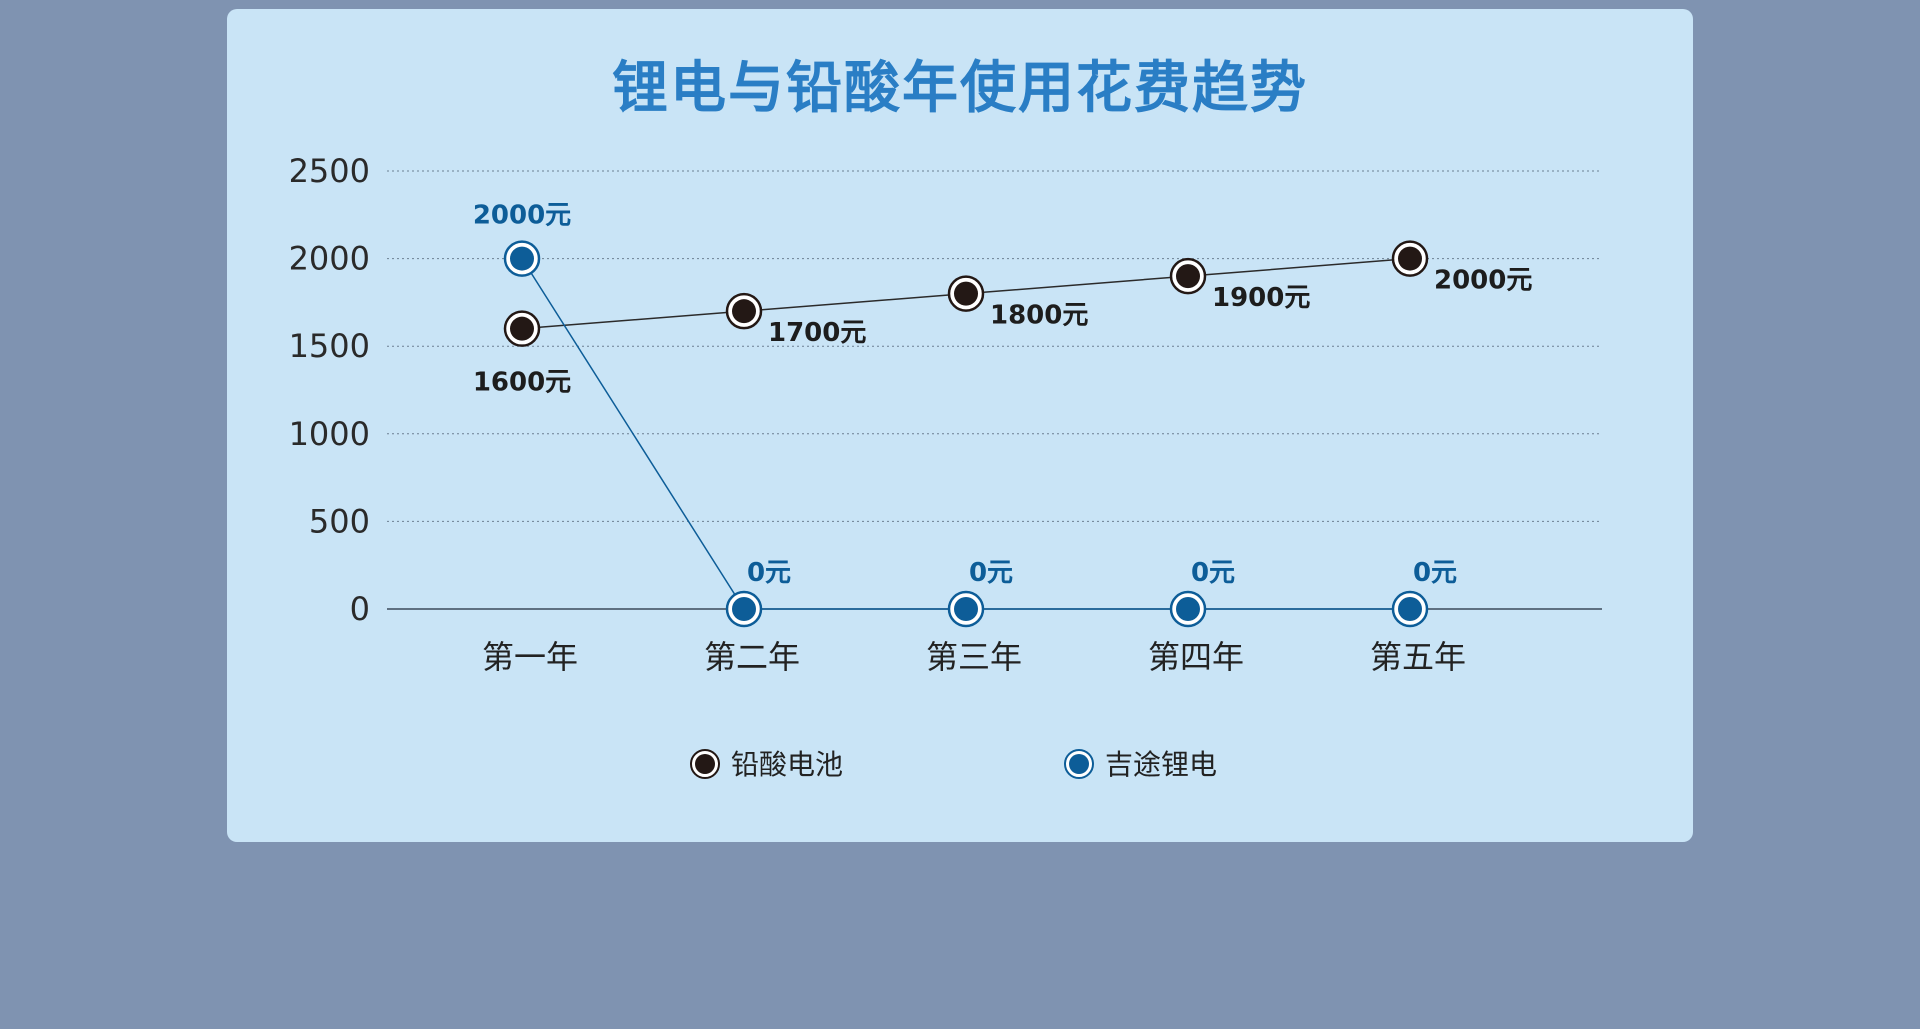  I want to click on chart-title: 锂电与铅酸年使用花费趋势, so click(960, 88).